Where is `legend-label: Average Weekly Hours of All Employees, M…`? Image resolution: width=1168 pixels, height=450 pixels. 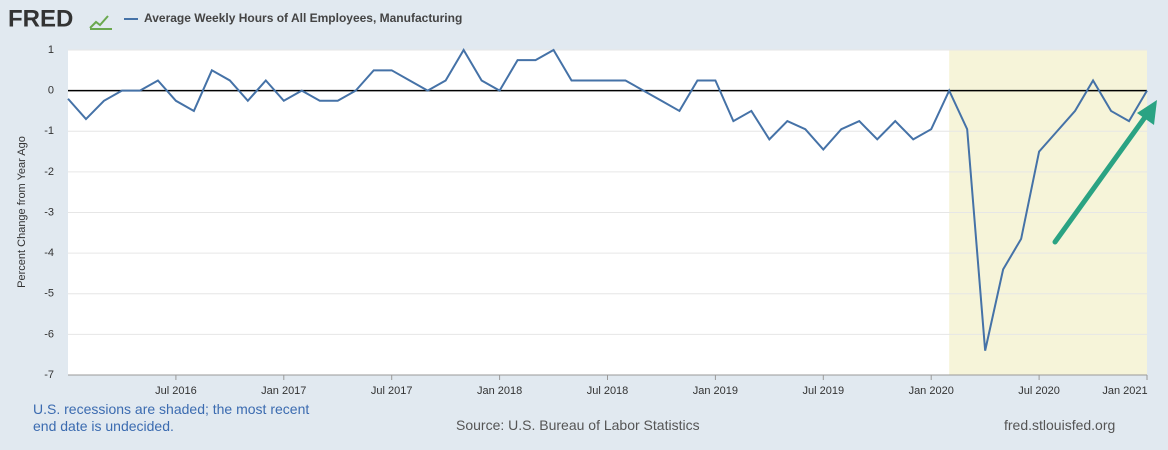 legend-label: Average Weekly Hours of All Employees, M… is located at coordinates (303, 18).